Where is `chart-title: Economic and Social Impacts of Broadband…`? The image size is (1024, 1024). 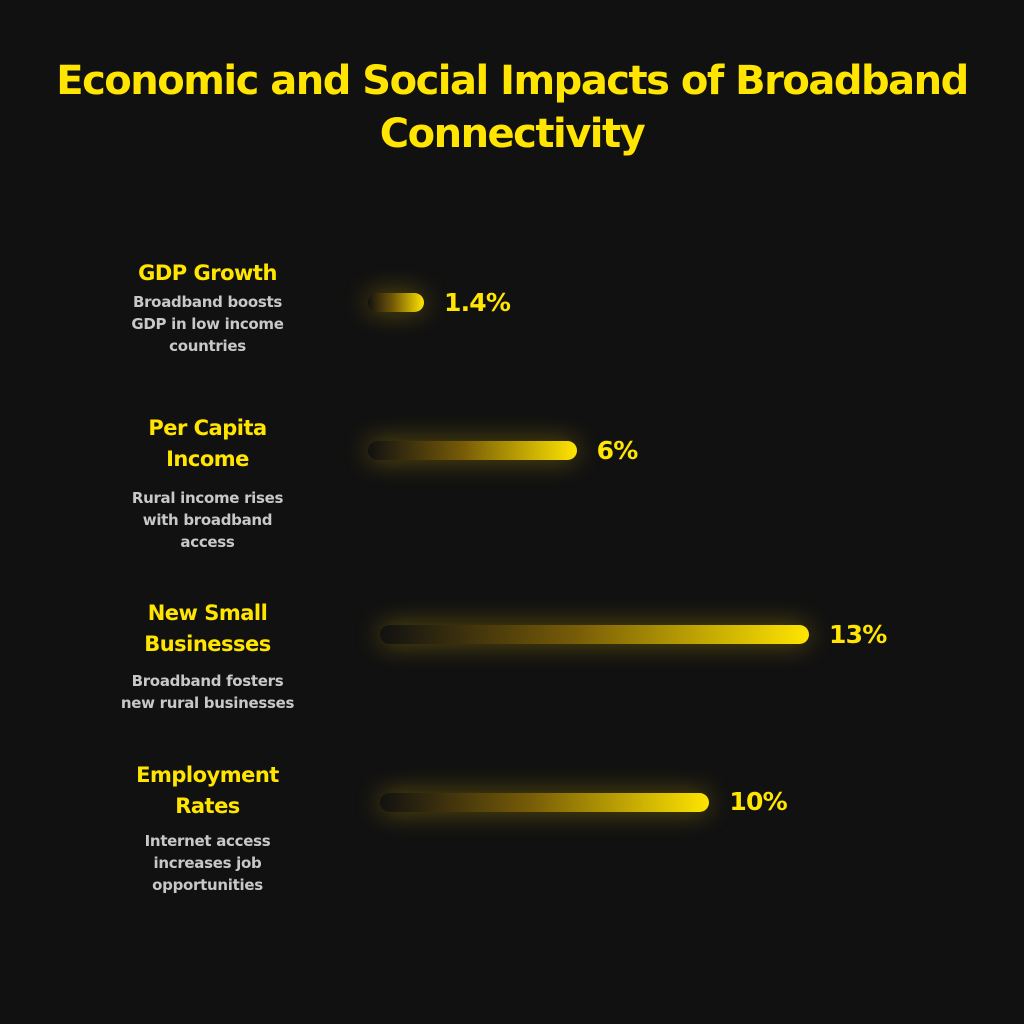
chart-title: Economic and Social Impacts of Broadband… is located at coordinates (512, 107).